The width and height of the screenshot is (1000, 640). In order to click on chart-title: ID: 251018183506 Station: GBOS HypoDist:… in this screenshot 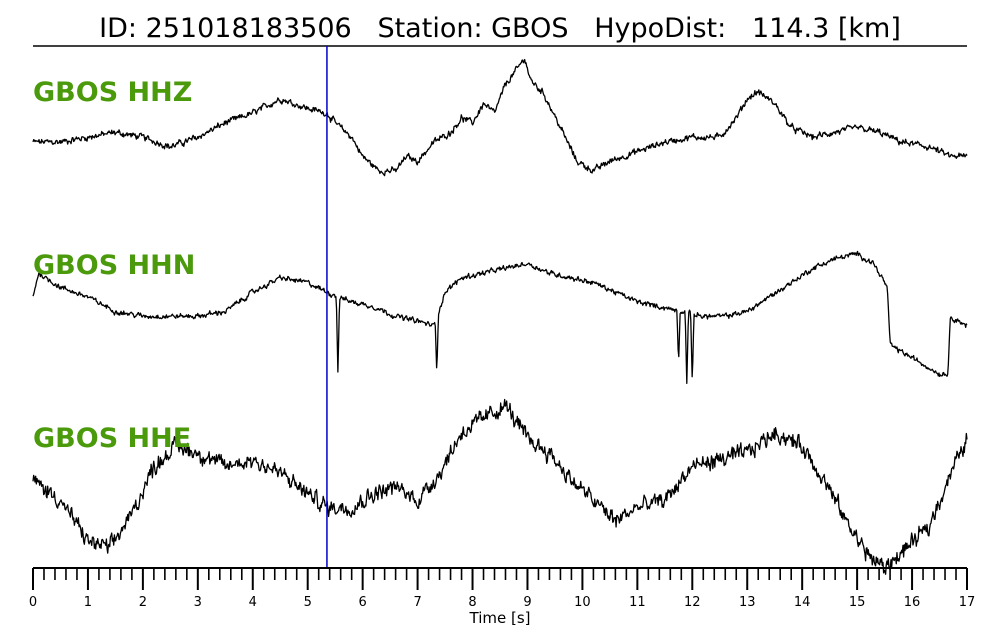, I will do `click(500, 28)`.